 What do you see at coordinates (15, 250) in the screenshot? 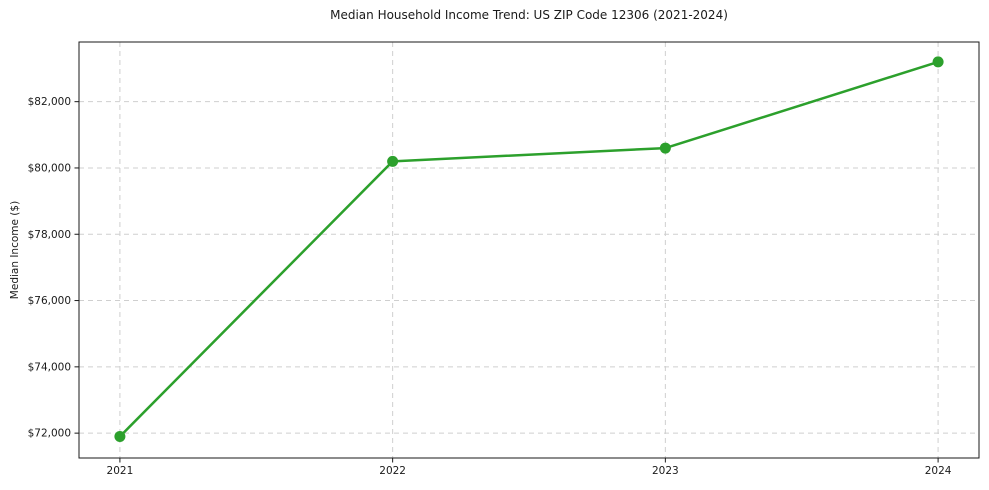
I see `y-axis-label: Median Income ($)` at bounding box center [15, 250].